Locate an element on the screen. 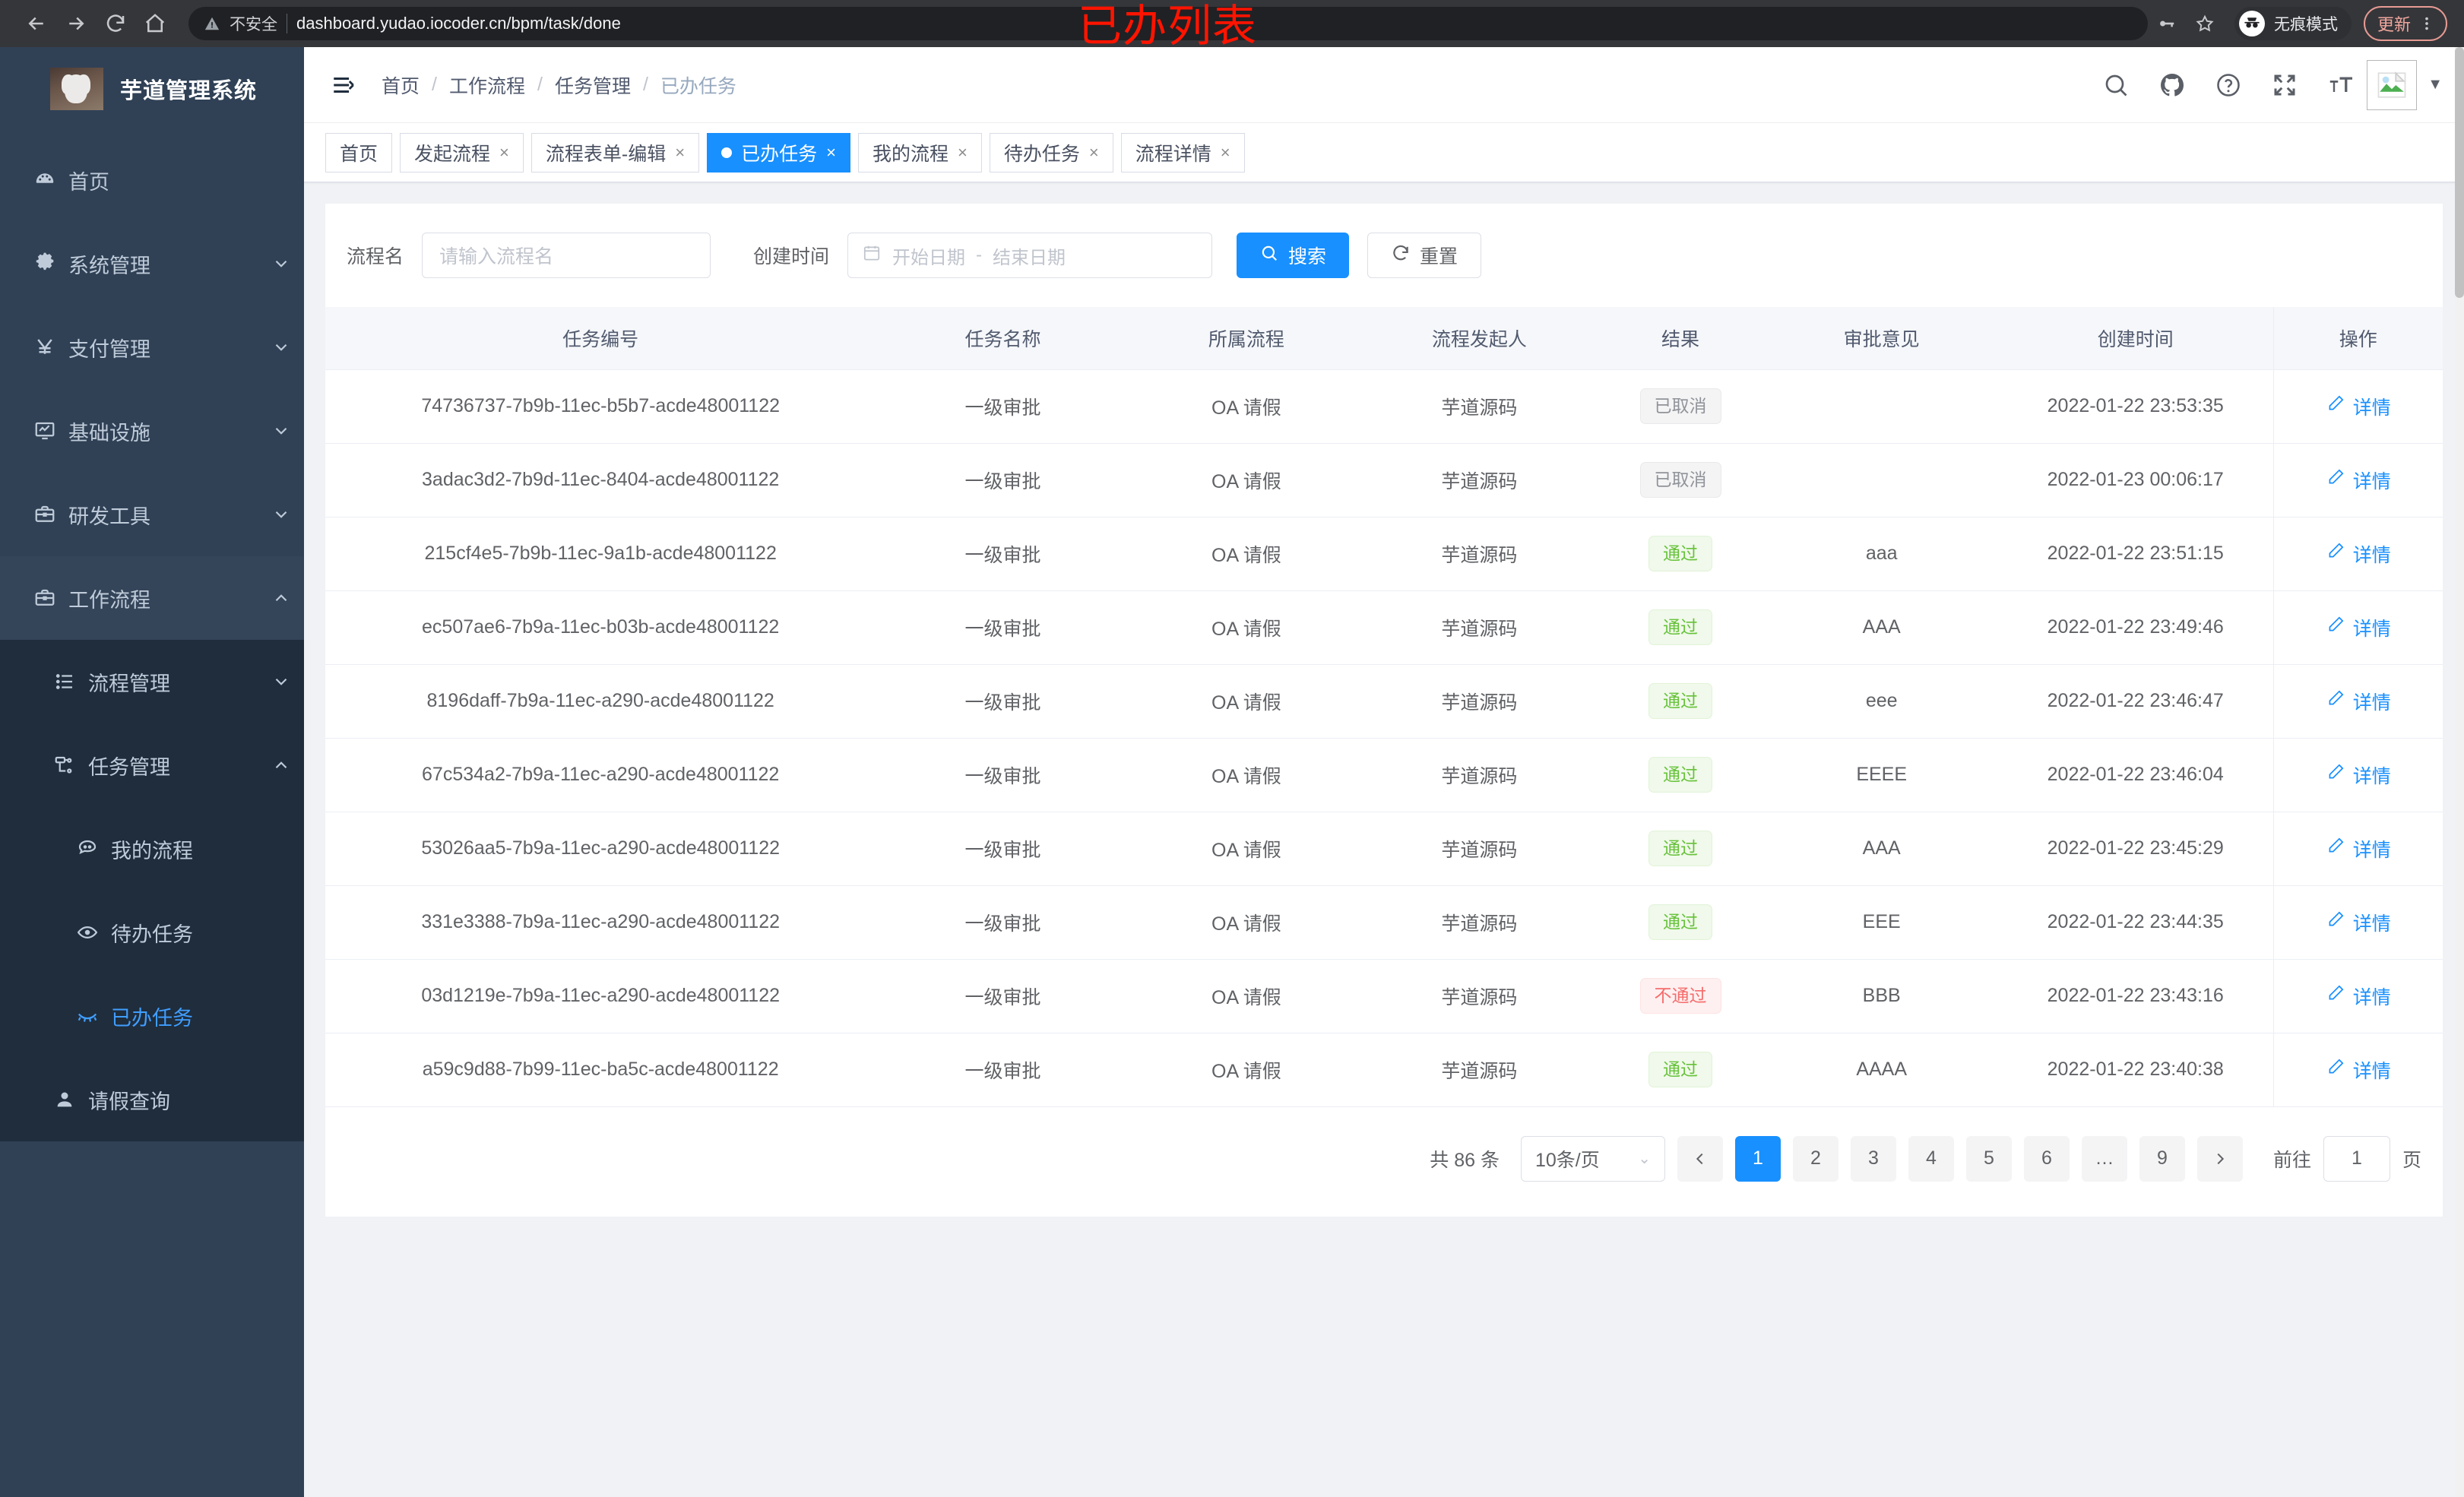  avatar is located at coordinates (2392, 84).